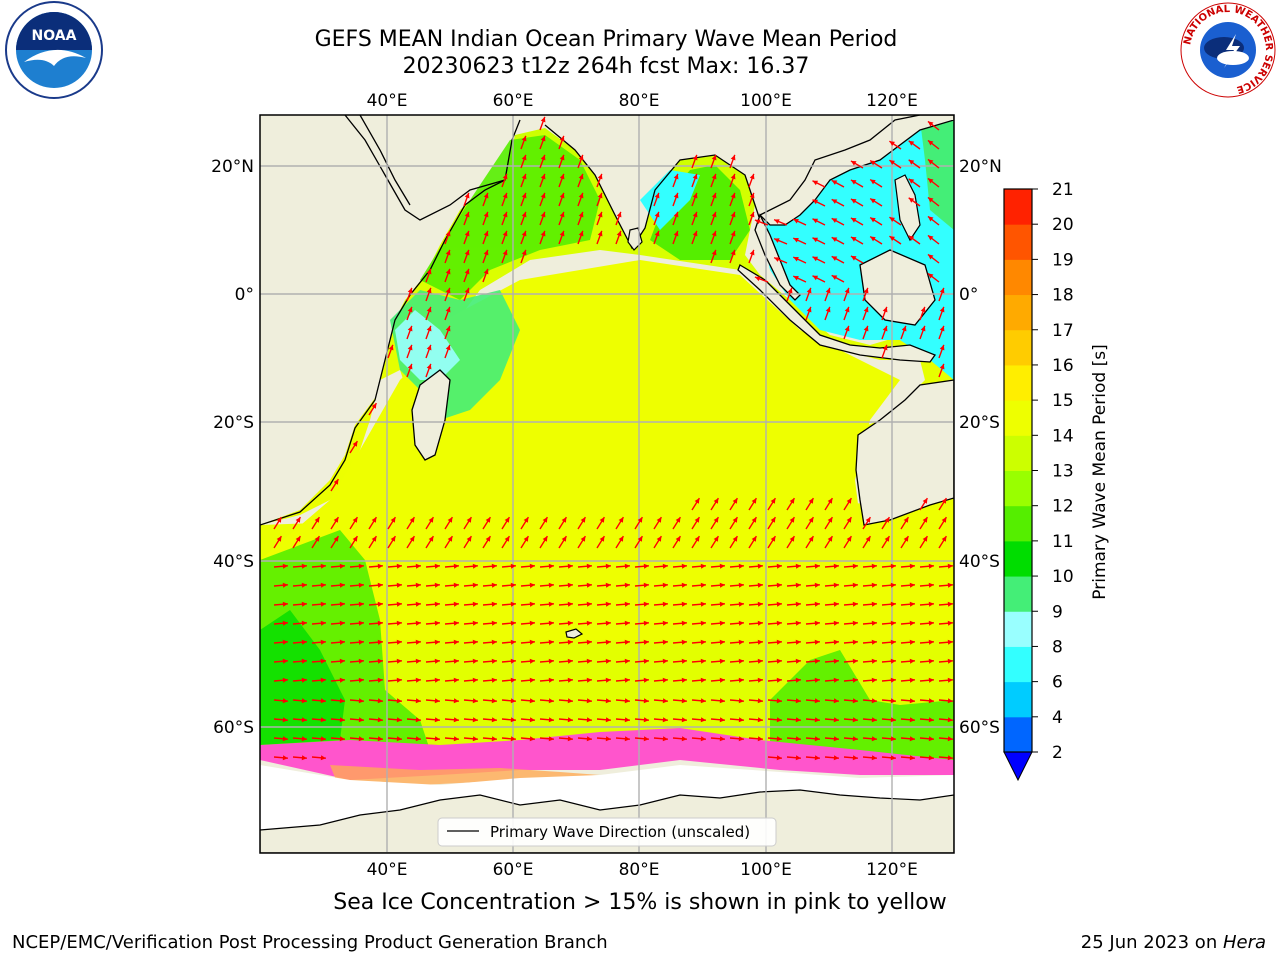 This screenshot has width=1280, height=960. Describe the element at coordinates (1063, 331) in the screenshot. I see `colorbar-tick-label: 17` at that location.